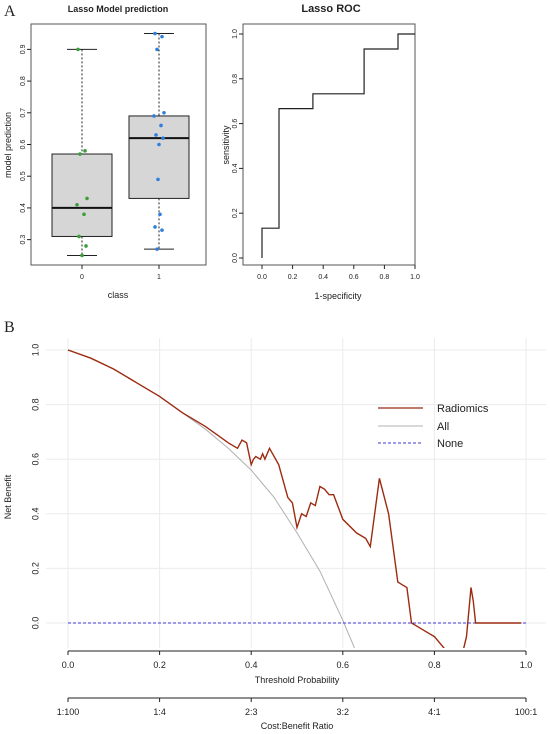  Describe the element at coordinates (118, 9) in the screenshot. I see `box-plot-title: Lasso Model prediction` at that location.